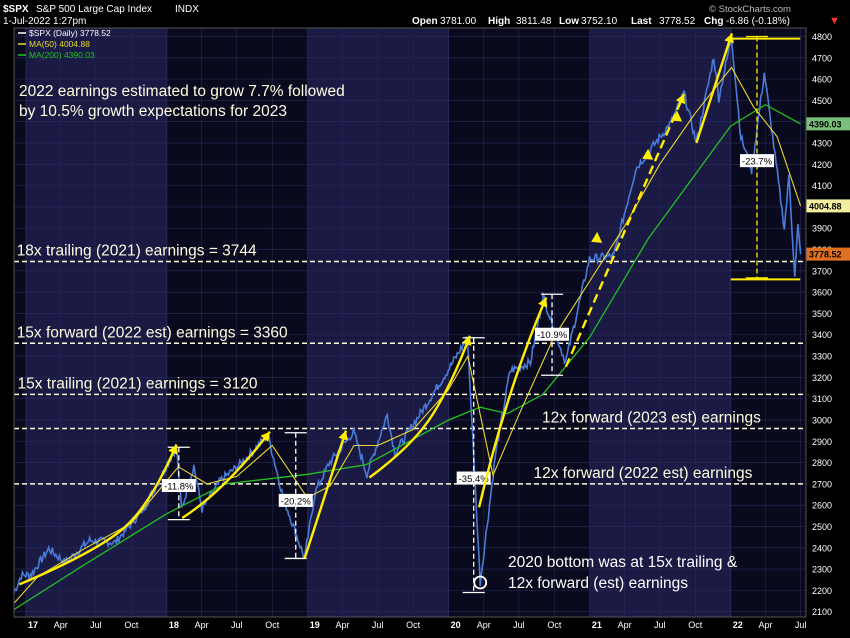 This screenshot has height=638, width=850. I want to click on legend-entry: MA(50) 4004.88, so click(59, 44).